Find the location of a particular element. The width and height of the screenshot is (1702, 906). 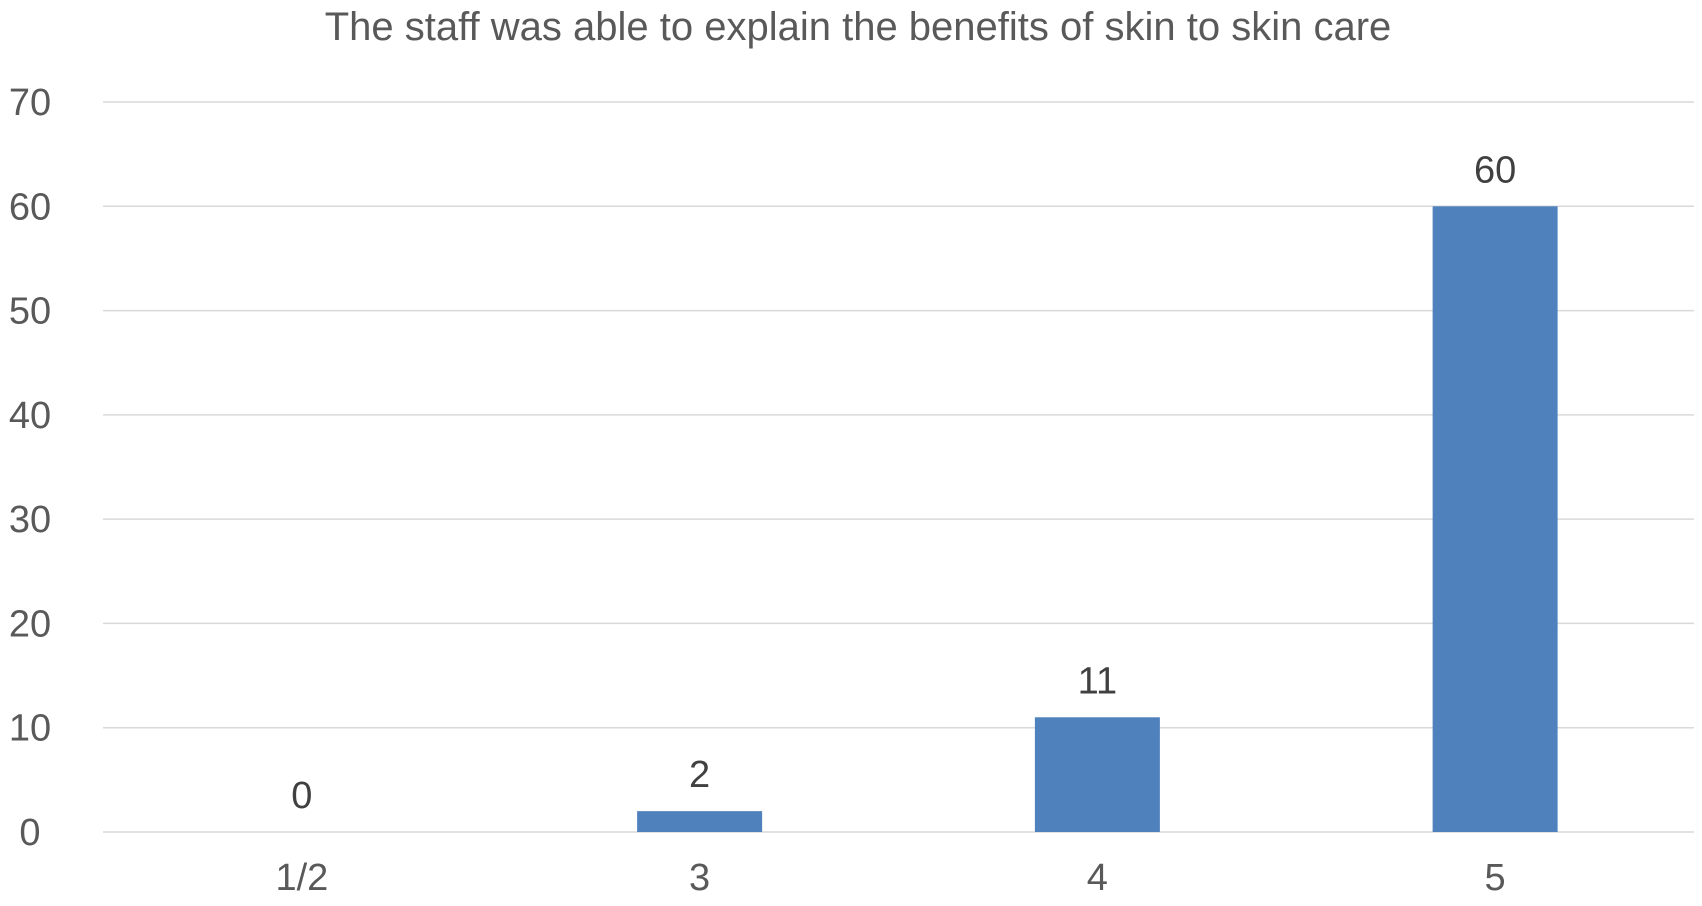

x-tick-label: 3 is located at coordinates (699, 878).